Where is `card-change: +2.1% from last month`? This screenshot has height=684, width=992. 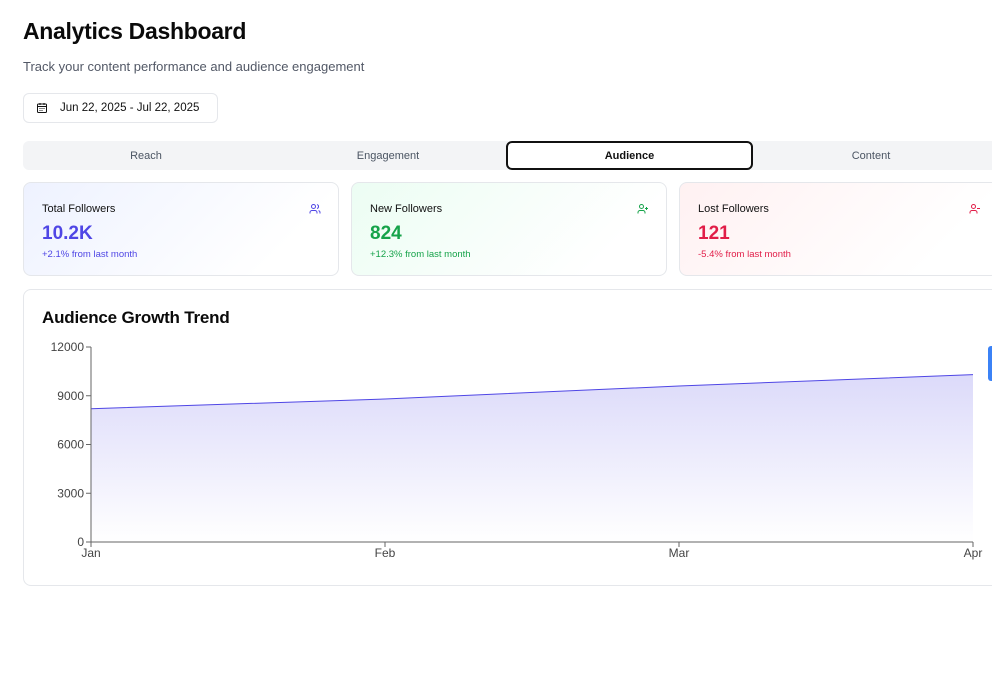
card-change: +2.1% from last month is located at coordinates (90, 254).